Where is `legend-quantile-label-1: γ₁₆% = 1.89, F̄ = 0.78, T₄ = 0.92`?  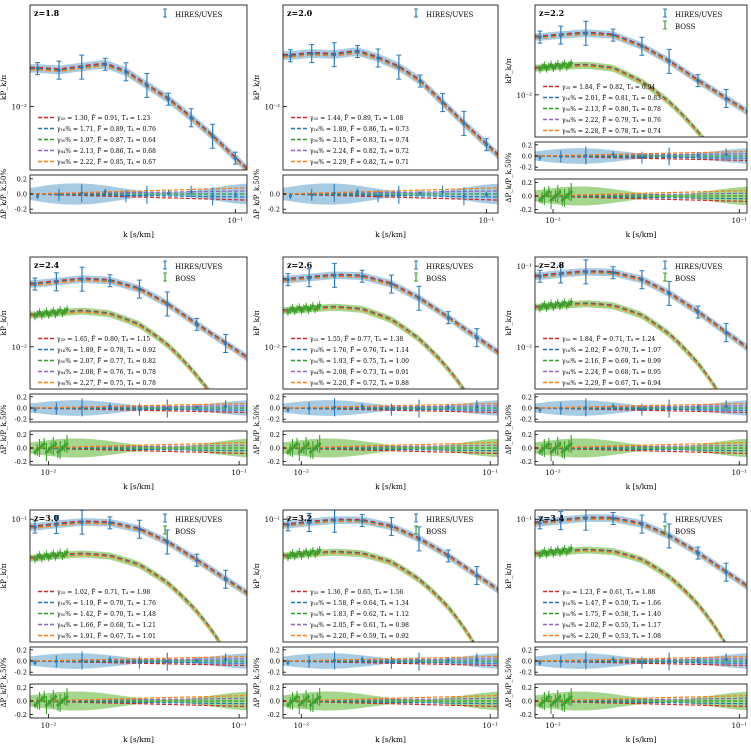
legend-quantile-label-1: γ₁₆% = 1.89, F̄ = 0.78, T₄ = 0.92 is located at coordinates (106, 350).